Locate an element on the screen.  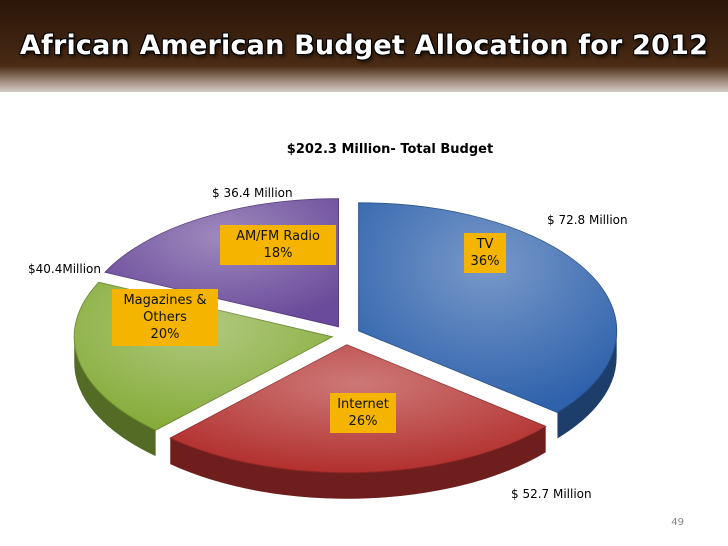
amount-label-magazines: $40.4Million is located at coordinates (64, 269).